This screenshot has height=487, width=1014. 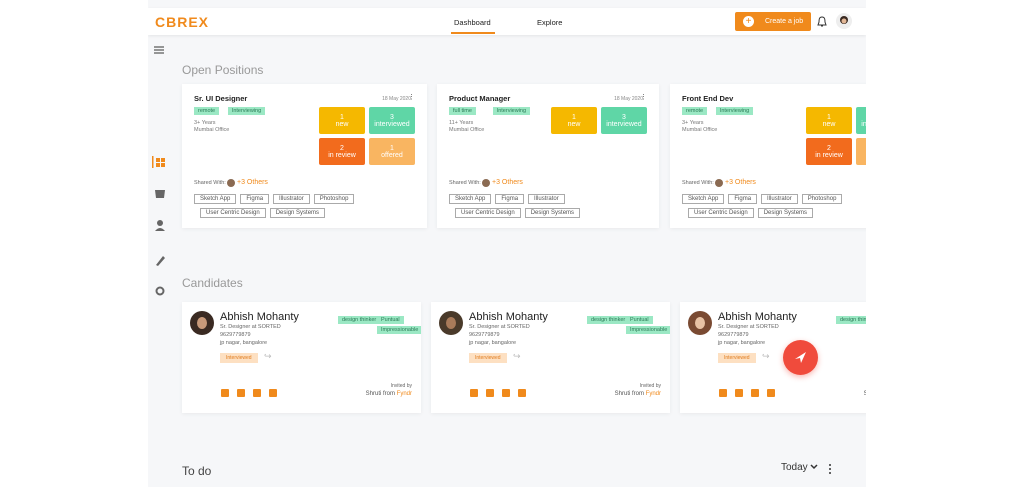 What do you see at coordinates (830, 469) in the screenshot?
I see `more-icon` at bounding box center [830, 469].